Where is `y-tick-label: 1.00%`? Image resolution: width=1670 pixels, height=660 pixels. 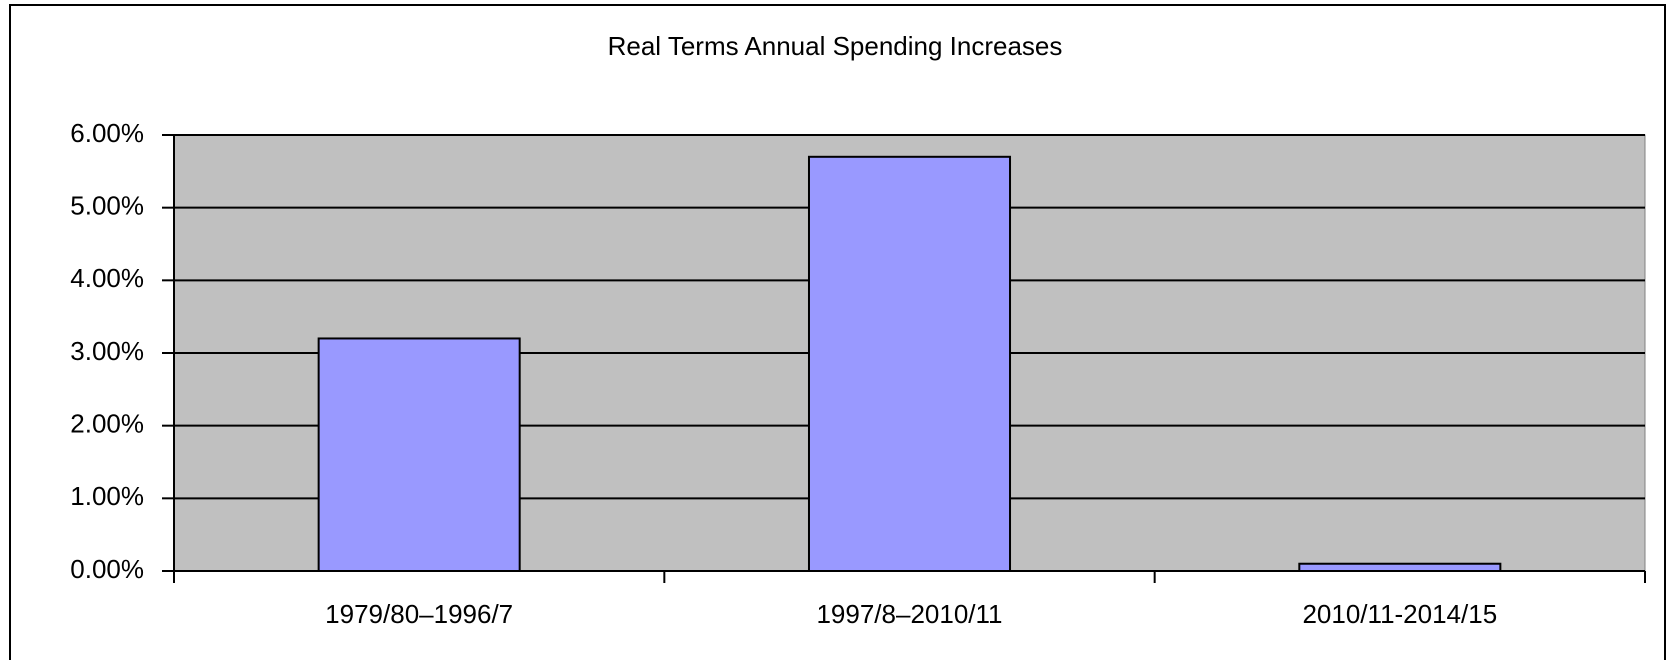 y-tick-label: 1.00% is located at coordinates (107, 496).